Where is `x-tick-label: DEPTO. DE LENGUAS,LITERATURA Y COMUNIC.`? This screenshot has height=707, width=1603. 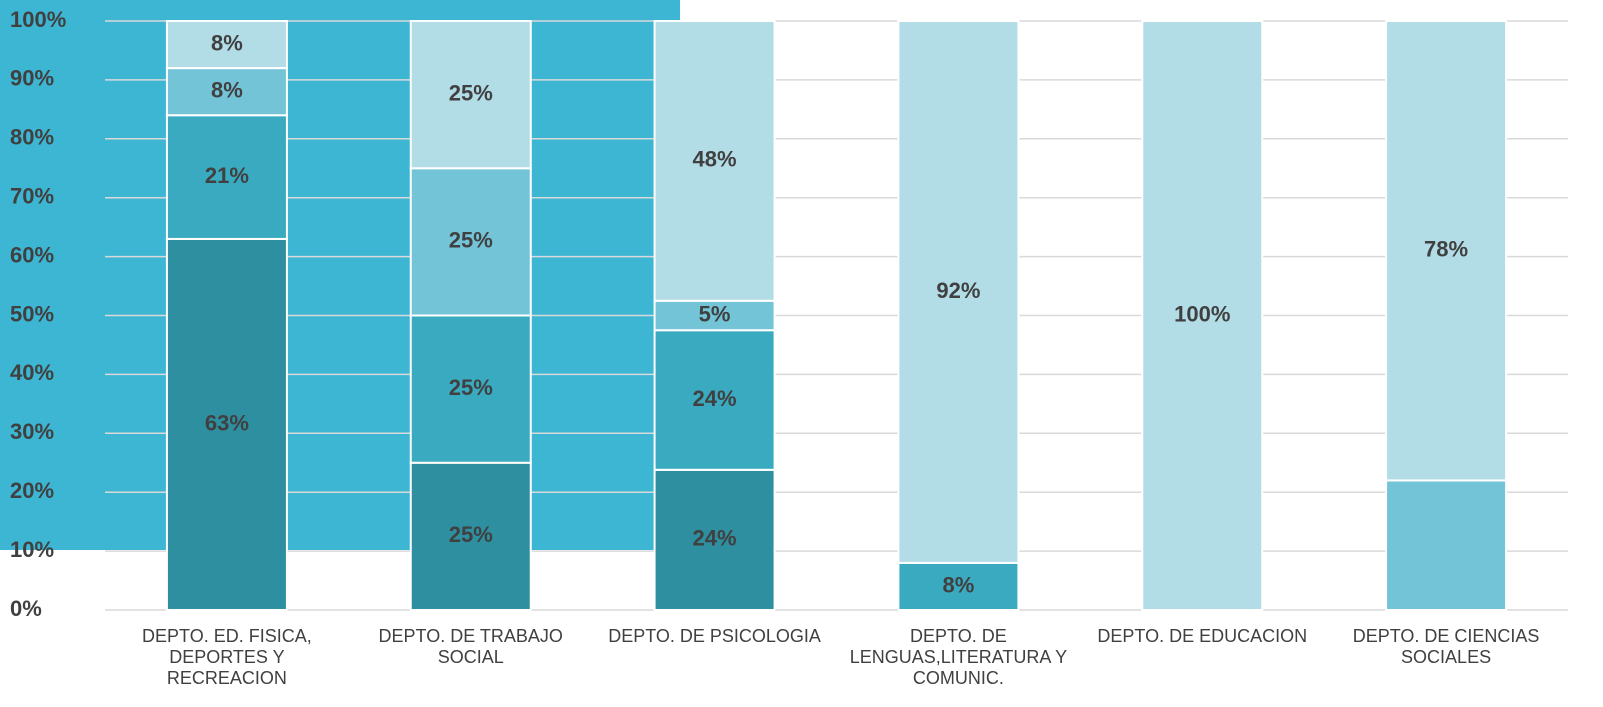
x-tick-label: DEPTO. DE LENGUAS,LITERATURA Y COMUNIC. is located at coordinates (958, 657).